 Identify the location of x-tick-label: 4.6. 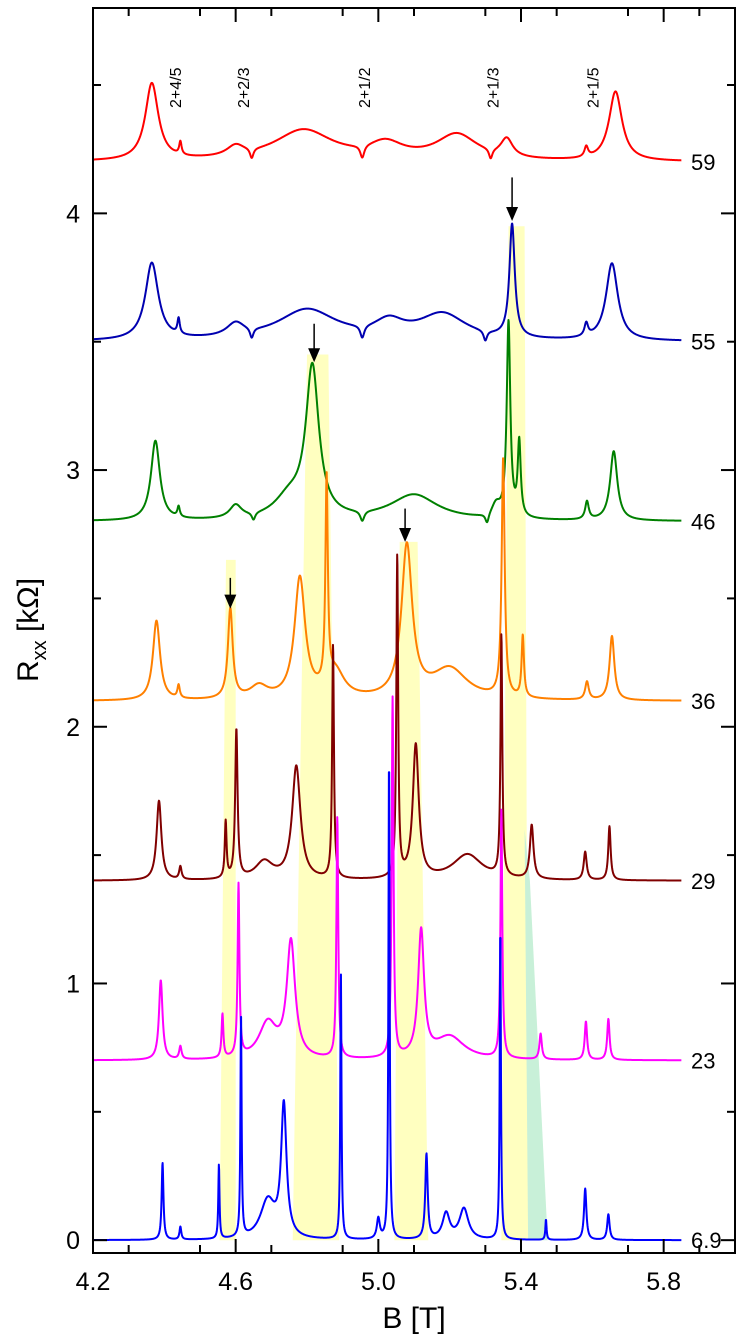
(235, 1282).